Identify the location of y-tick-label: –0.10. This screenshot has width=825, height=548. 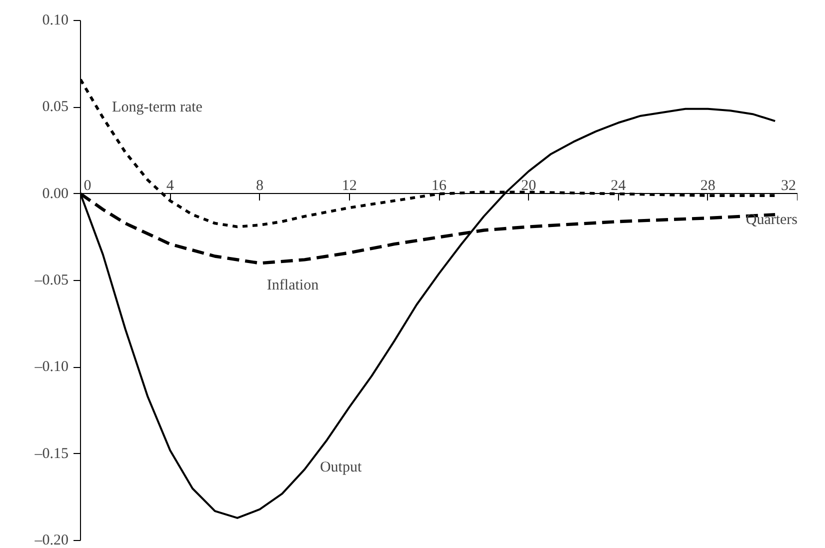
(51, 367).